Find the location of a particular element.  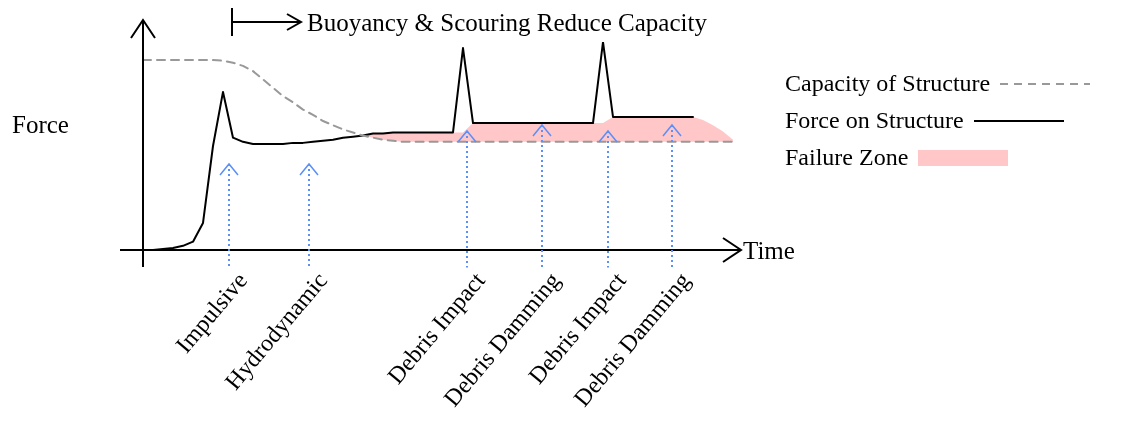

legend-label: Force on Structure is located at coordinates (874, 120).